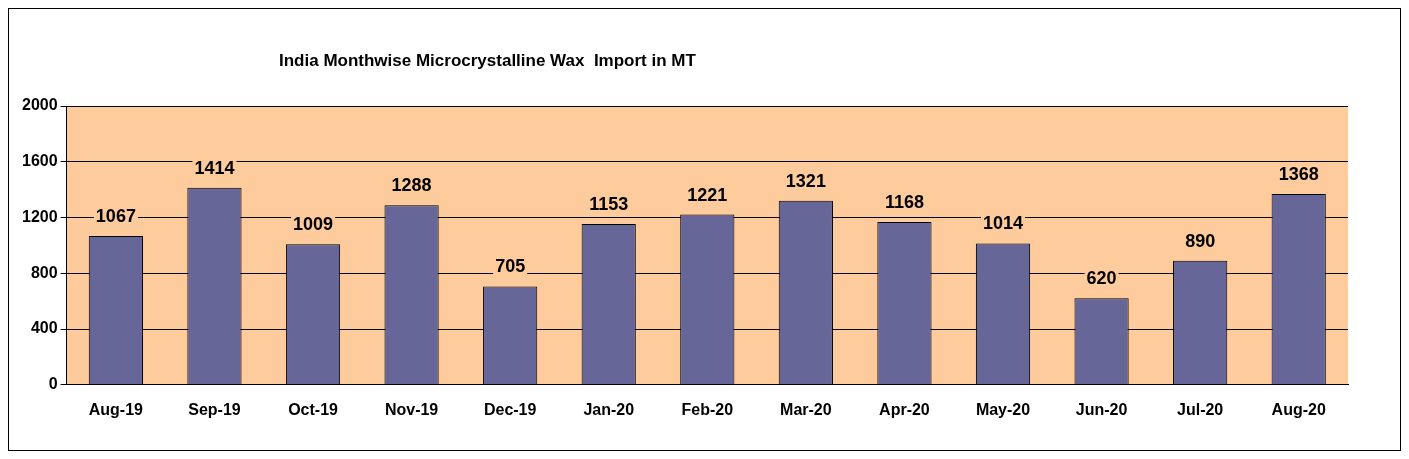  I want to click on x-tick-label: Dec-19, so click(510, 409).